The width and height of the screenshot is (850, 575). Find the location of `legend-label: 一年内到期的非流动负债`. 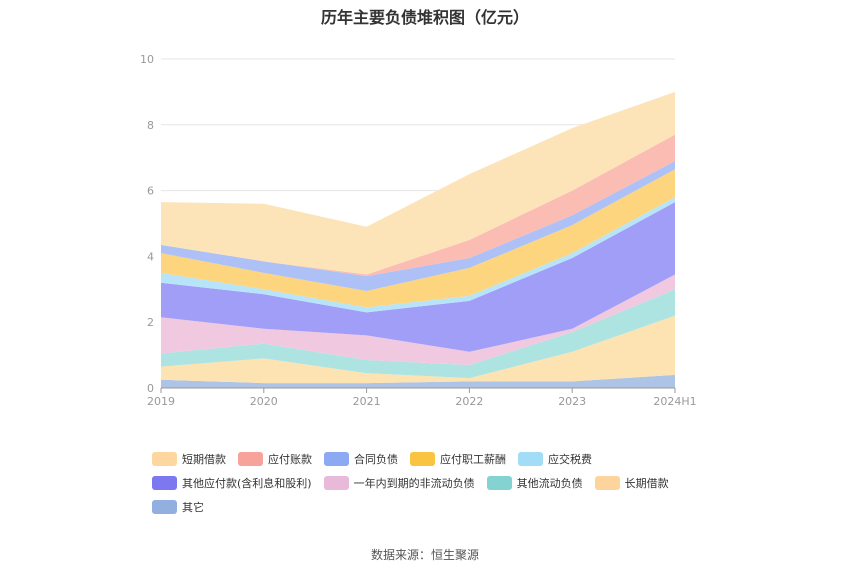

legend-label: 一年内到期的非流动负债 is located at coordinates (414, 483).